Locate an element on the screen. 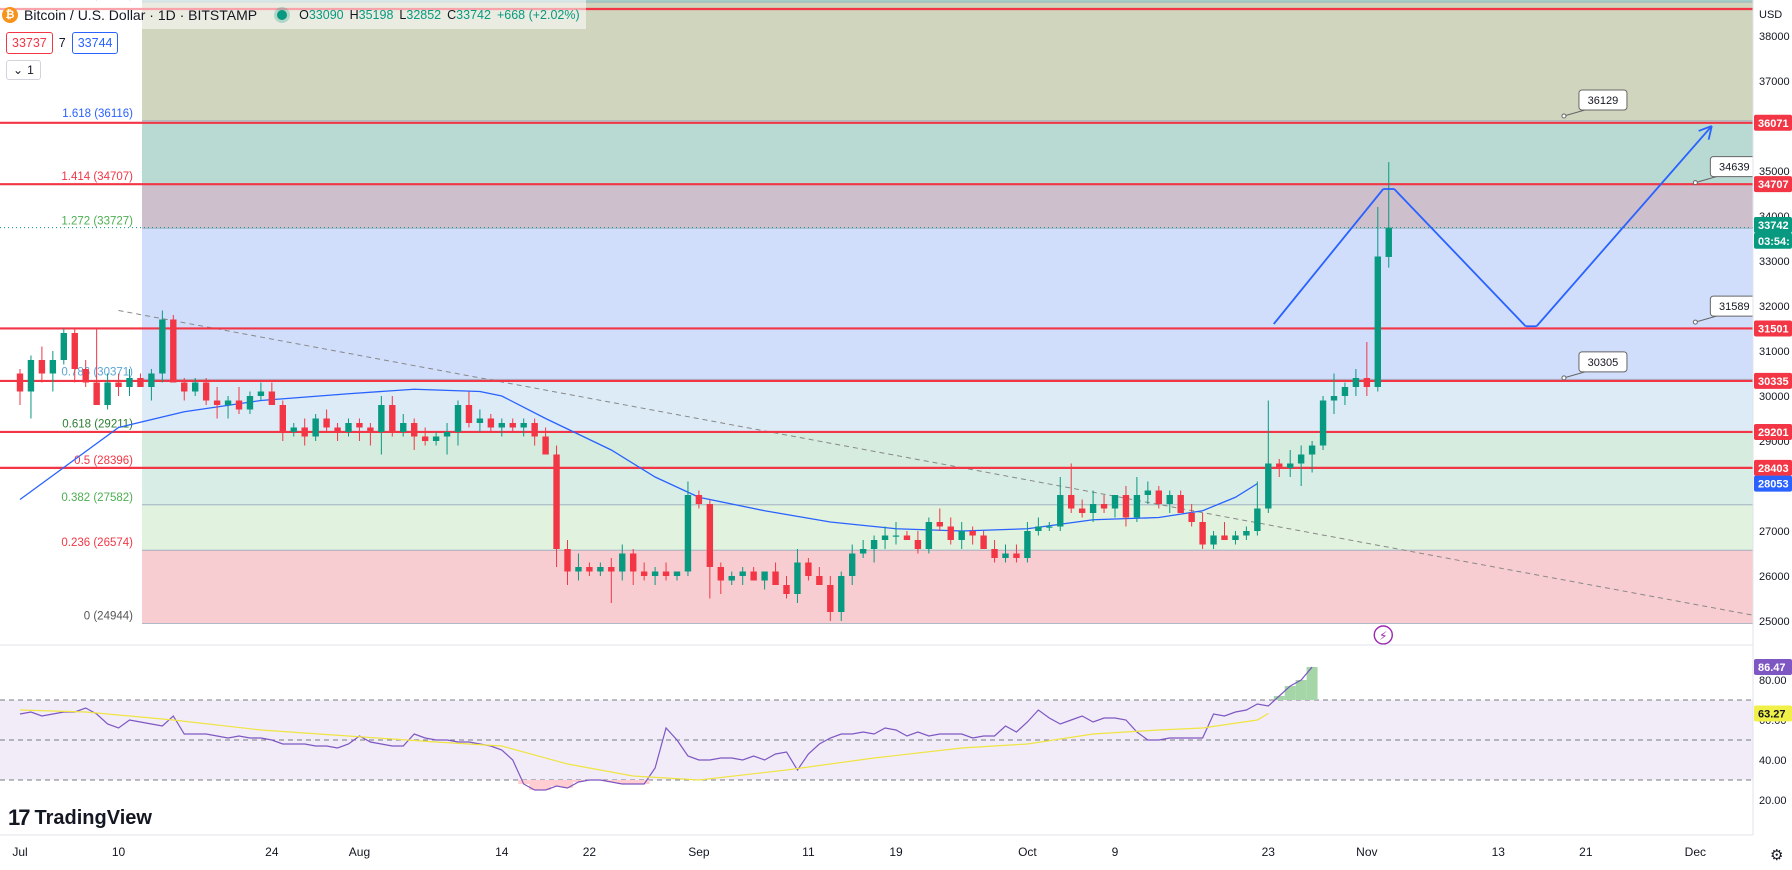 Image resolution: width=1792 pixels, height=870 pixels. fib-zone-1.414 is located at coordinates (947, 152).